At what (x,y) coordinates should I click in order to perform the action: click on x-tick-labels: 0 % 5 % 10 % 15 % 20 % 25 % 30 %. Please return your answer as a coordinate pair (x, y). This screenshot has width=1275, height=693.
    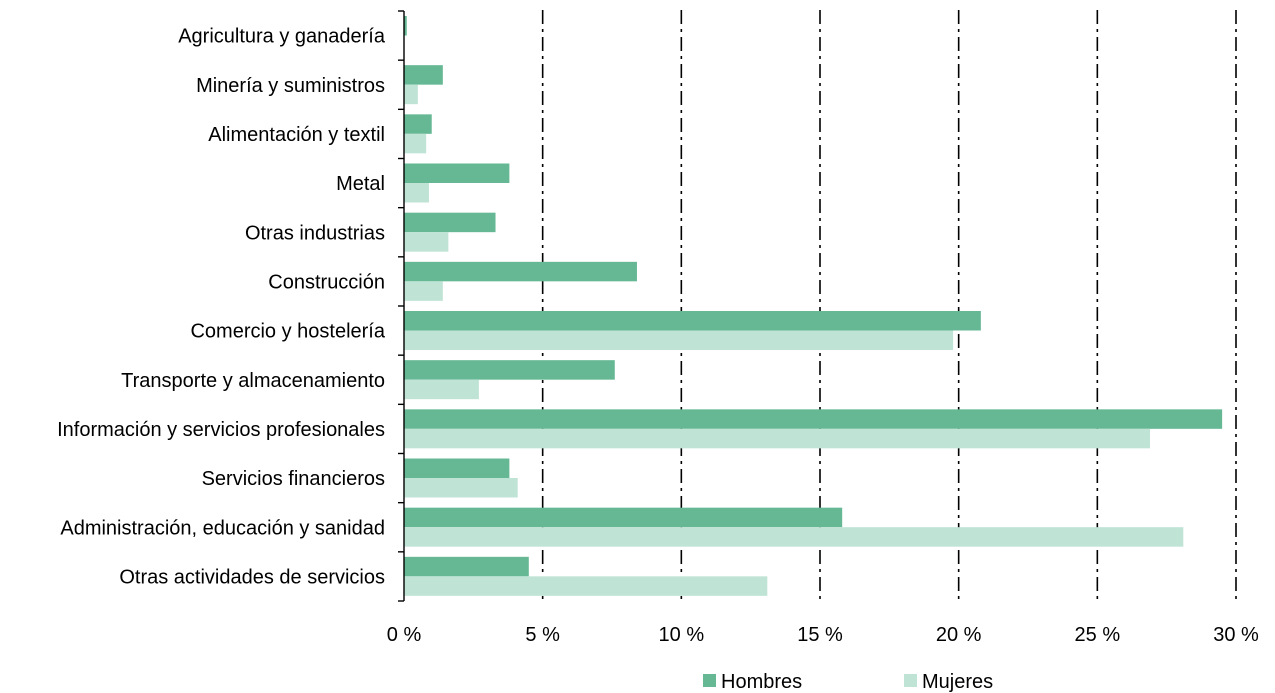
    Looking at the image, I should click on (823, 635).